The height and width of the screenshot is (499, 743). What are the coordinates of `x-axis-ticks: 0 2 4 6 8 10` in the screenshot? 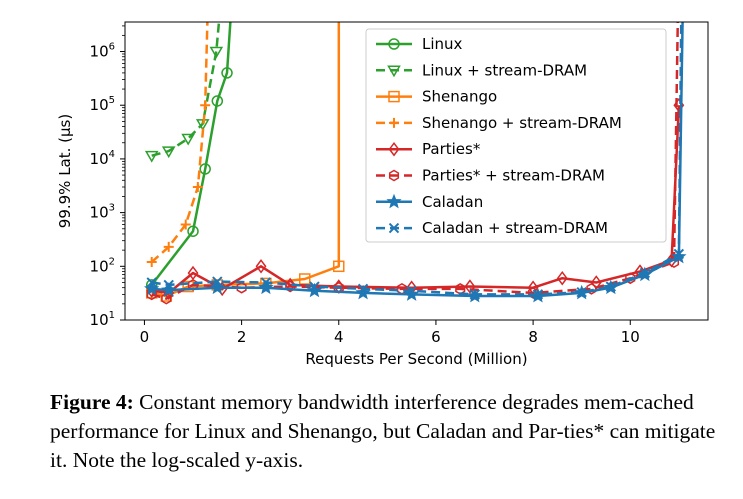 It's located at (390, 333).